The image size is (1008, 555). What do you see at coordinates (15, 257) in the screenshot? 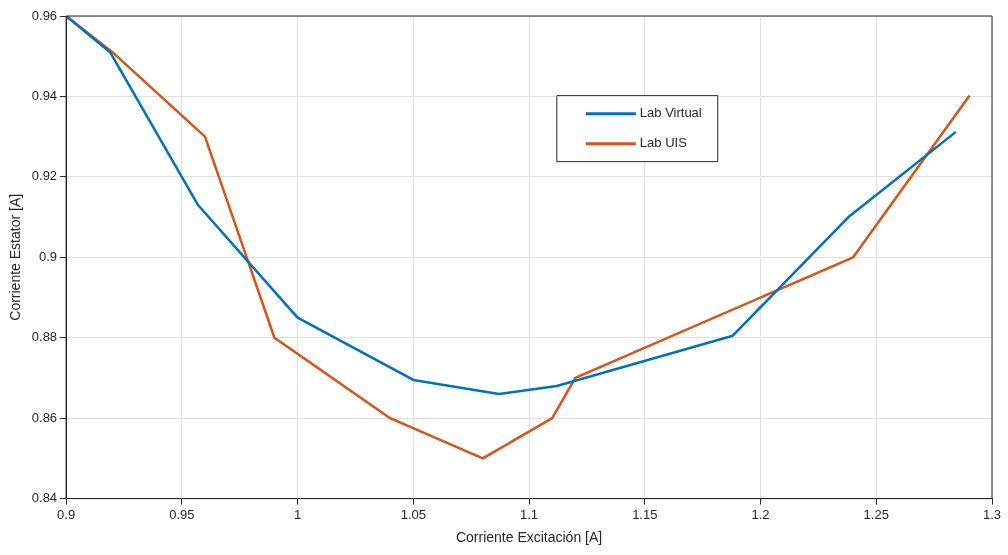
I see `y-axis-title: Corriente Estator [A]` at bounding box center [15, 257].